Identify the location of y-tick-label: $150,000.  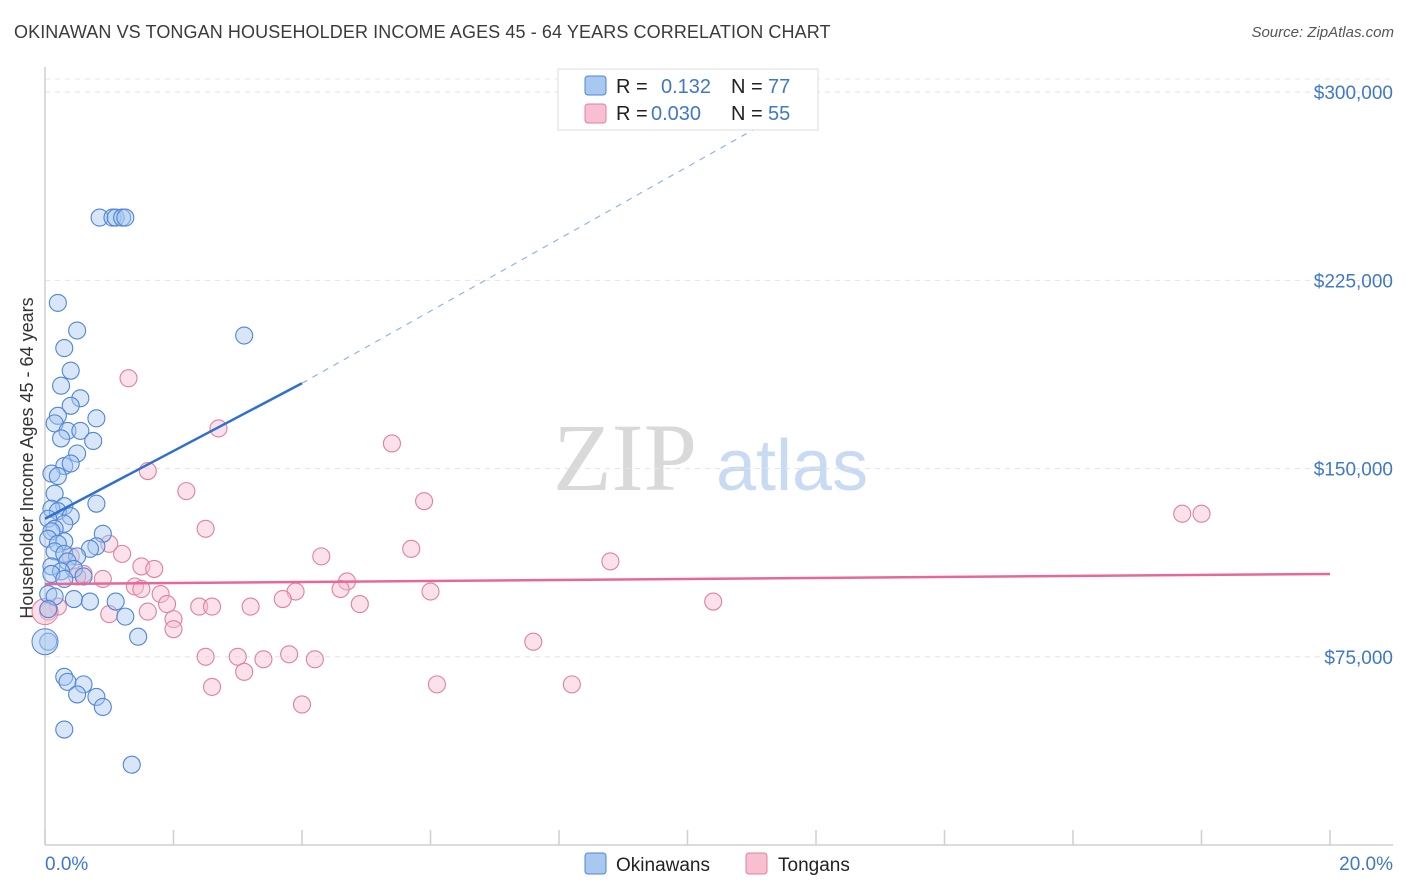
(1353, 470).